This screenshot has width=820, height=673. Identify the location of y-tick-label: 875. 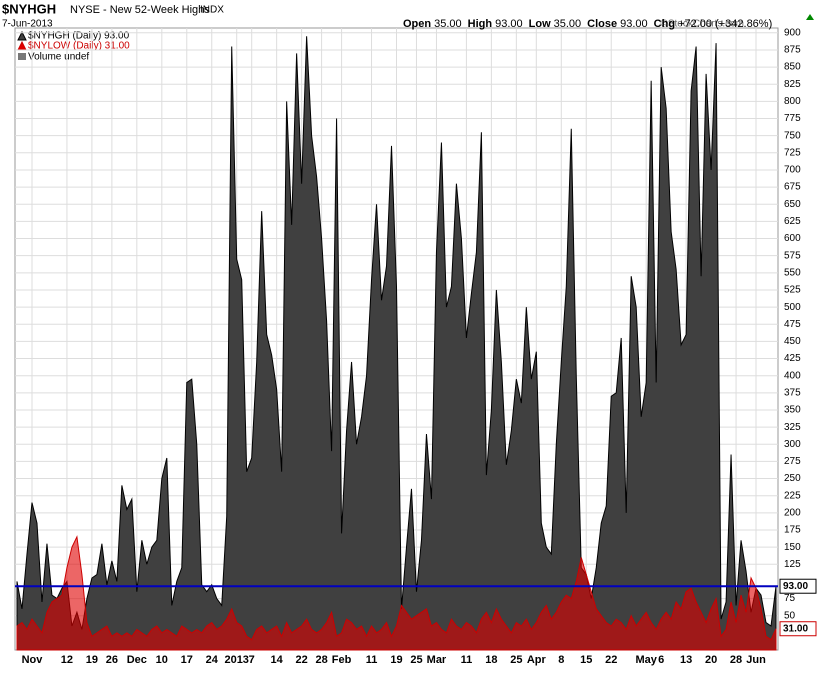
(792, 50).